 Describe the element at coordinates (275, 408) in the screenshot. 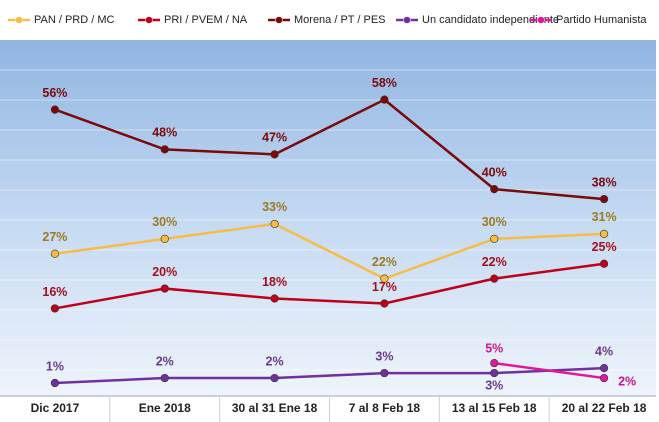

I see `x-tick-label: 30 al 31 Ene 18` at that location.